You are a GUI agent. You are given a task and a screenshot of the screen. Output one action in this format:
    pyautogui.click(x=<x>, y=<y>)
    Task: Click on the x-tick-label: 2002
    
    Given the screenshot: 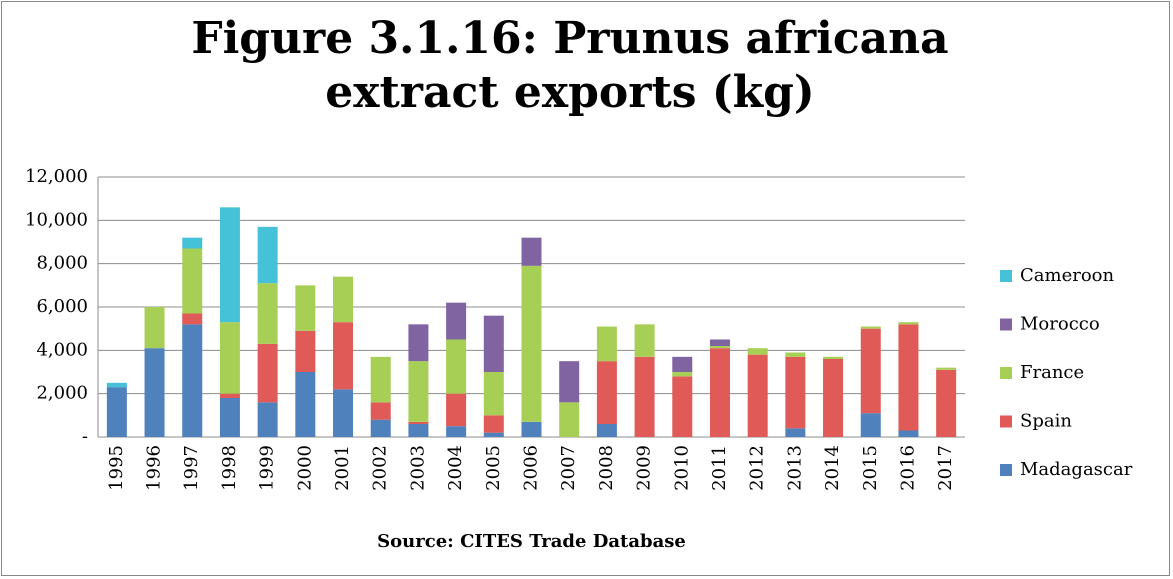 What is the action you would take?
    pyautogui.click(x=380, y=468)
    